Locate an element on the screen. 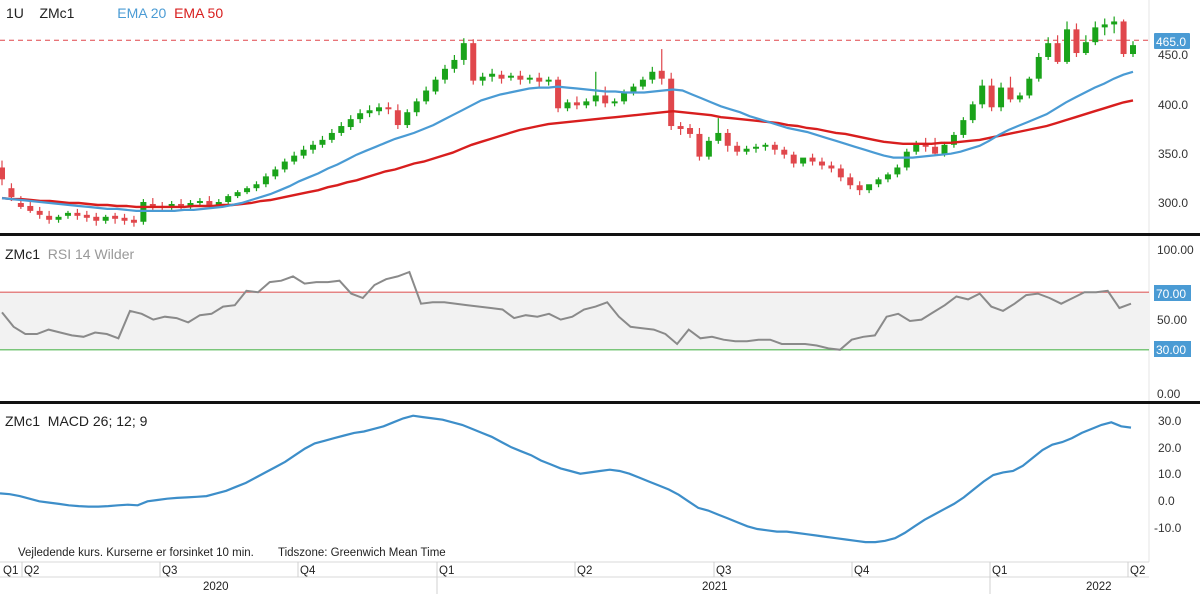  macd-tick-label: 10.0 is located at coordinates (1170, 474).